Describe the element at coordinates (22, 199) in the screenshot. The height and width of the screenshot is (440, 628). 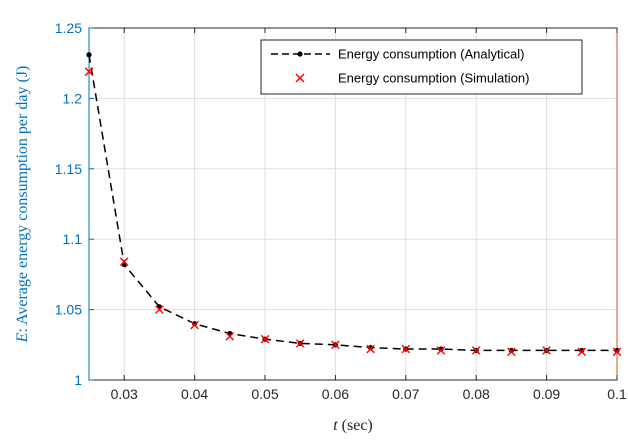
I see `y-axis-rest: : Average energy consumption per day (J)` at that location.